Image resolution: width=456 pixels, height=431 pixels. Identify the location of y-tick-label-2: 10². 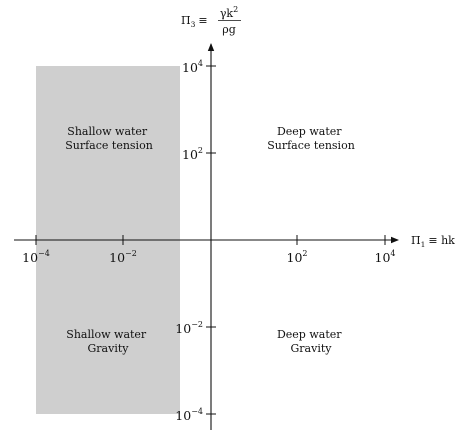
(192, 154).